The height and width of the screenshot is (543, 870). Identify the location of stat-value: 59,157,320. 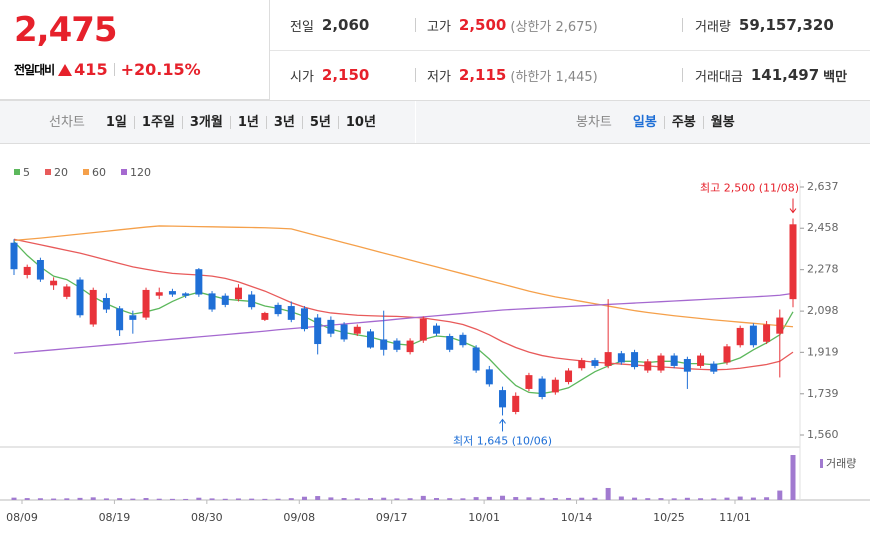
(786, 25).